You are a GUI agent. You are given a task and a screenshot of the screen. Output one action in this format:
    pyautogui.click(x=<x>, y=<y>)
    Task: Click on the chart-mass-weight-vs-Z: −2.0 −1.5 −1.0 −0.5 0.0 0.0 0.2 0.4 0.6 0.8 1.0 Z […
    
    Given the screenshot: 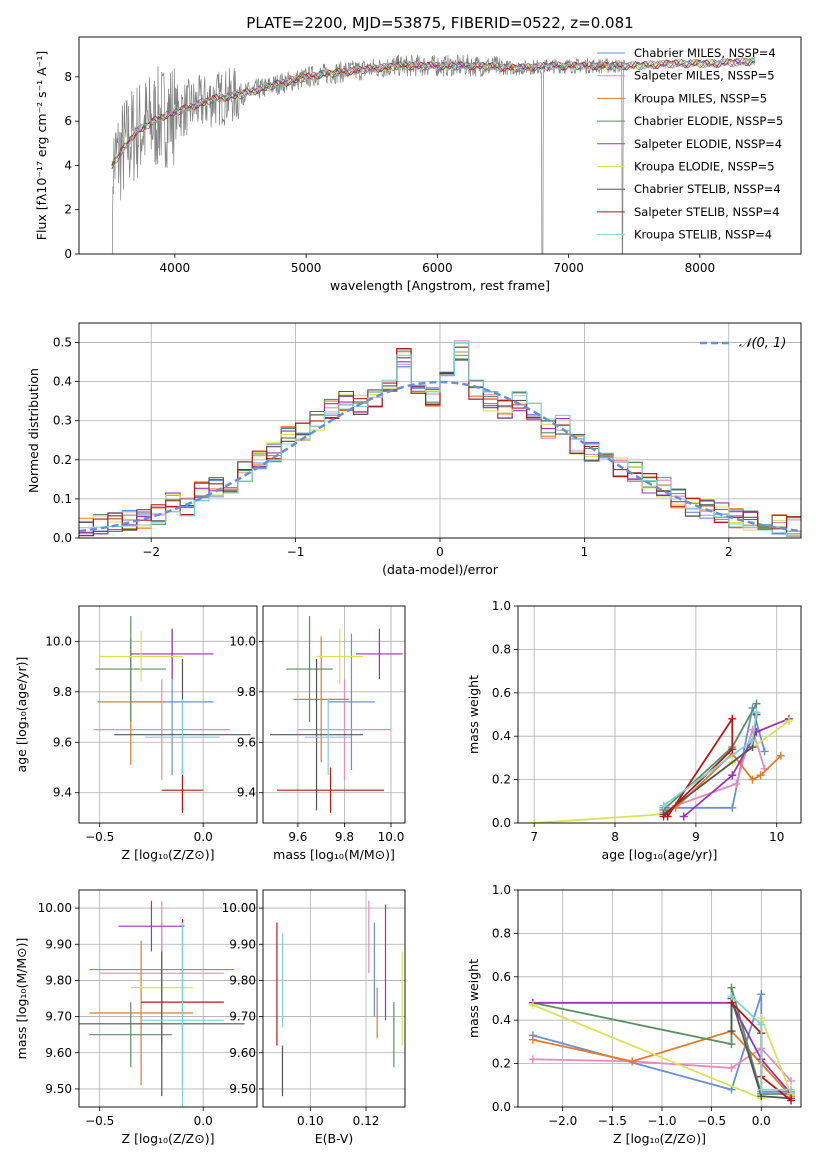 What is the action you would take?
    pyautogui.click(x=634, y=1014)
    